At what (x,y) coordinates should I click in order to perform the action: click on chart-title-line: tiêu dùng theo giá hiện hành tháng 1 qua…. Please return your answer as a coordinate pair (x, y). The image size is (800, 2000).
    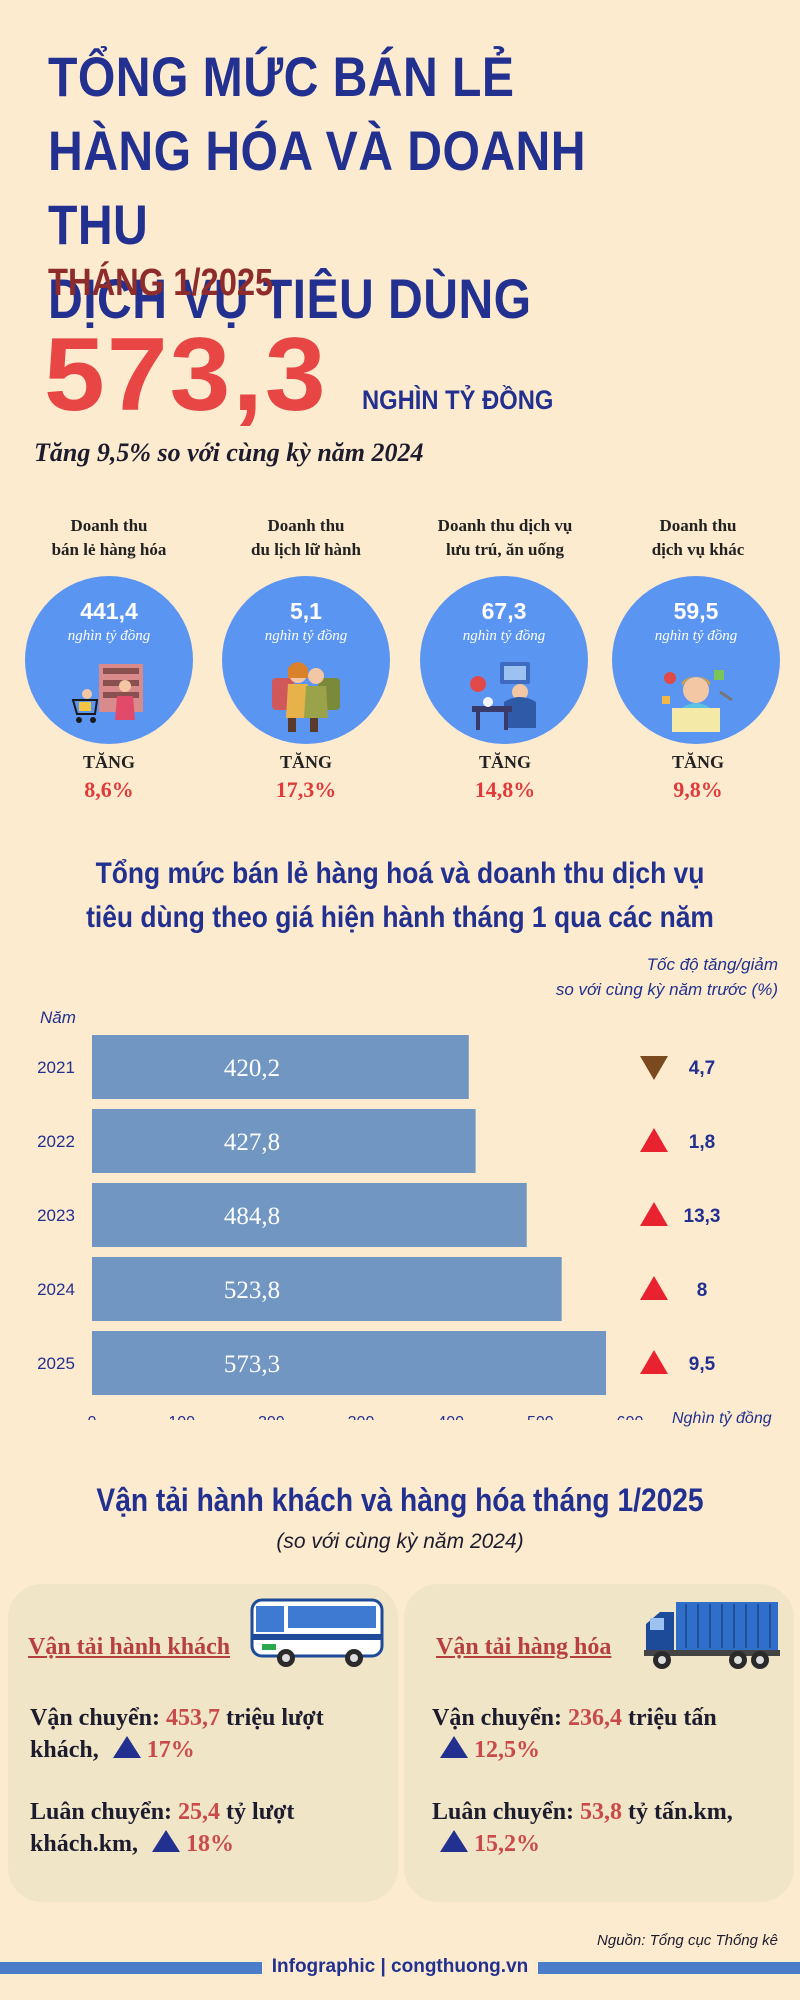
    Looking at the image, I should click on (400, 917).